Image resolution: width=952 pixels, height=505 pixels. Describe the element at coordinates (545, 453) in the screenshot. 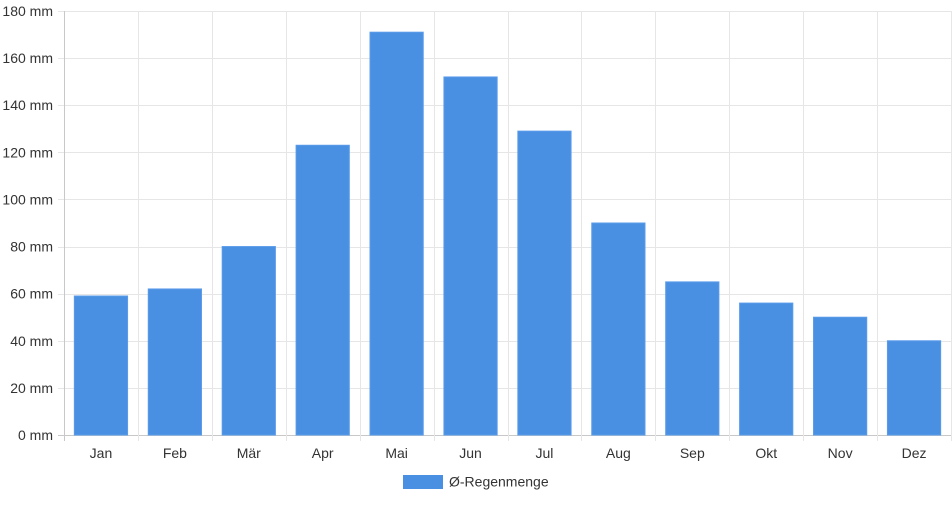

I see `x-tick-label: Jul` at that location.